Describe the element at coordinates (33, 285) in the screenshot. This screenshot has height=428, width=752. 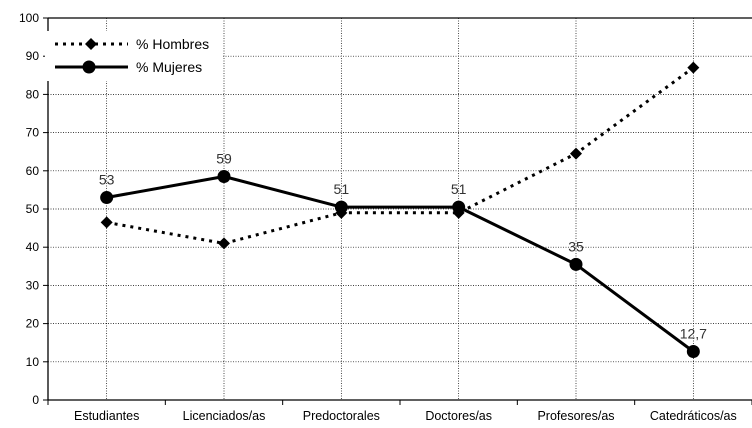
I see `y-tick-label: 30` at that location.